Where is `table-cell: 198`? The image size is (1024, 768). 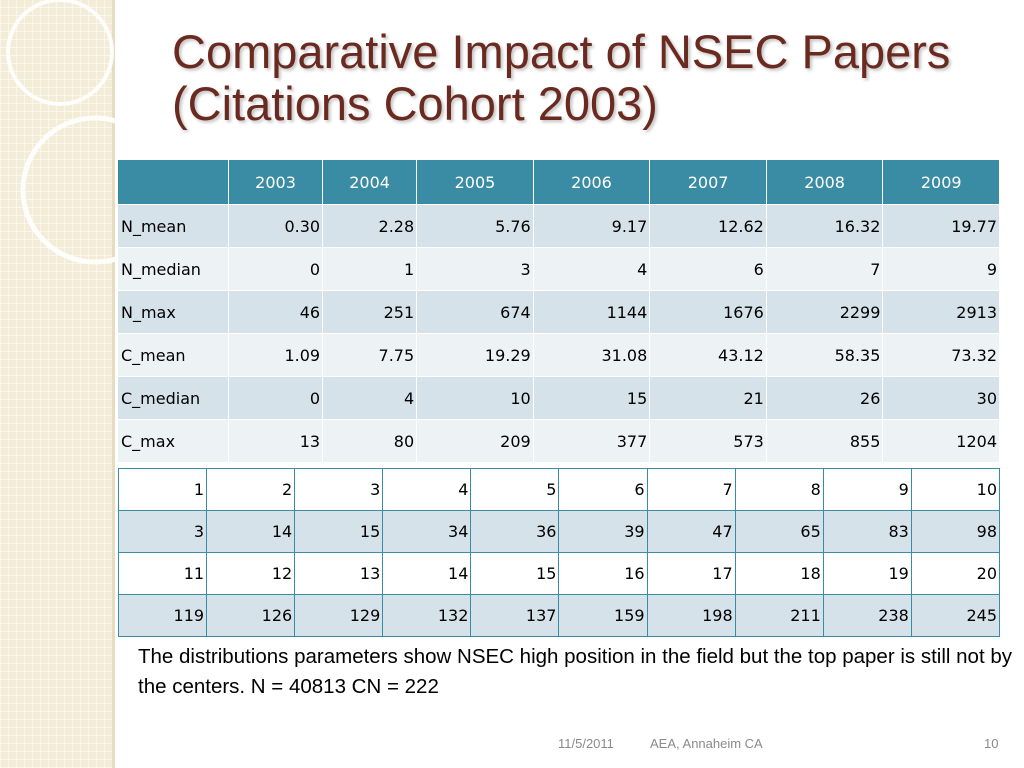 table-cell: 198 is located at coordinates (691, 615).